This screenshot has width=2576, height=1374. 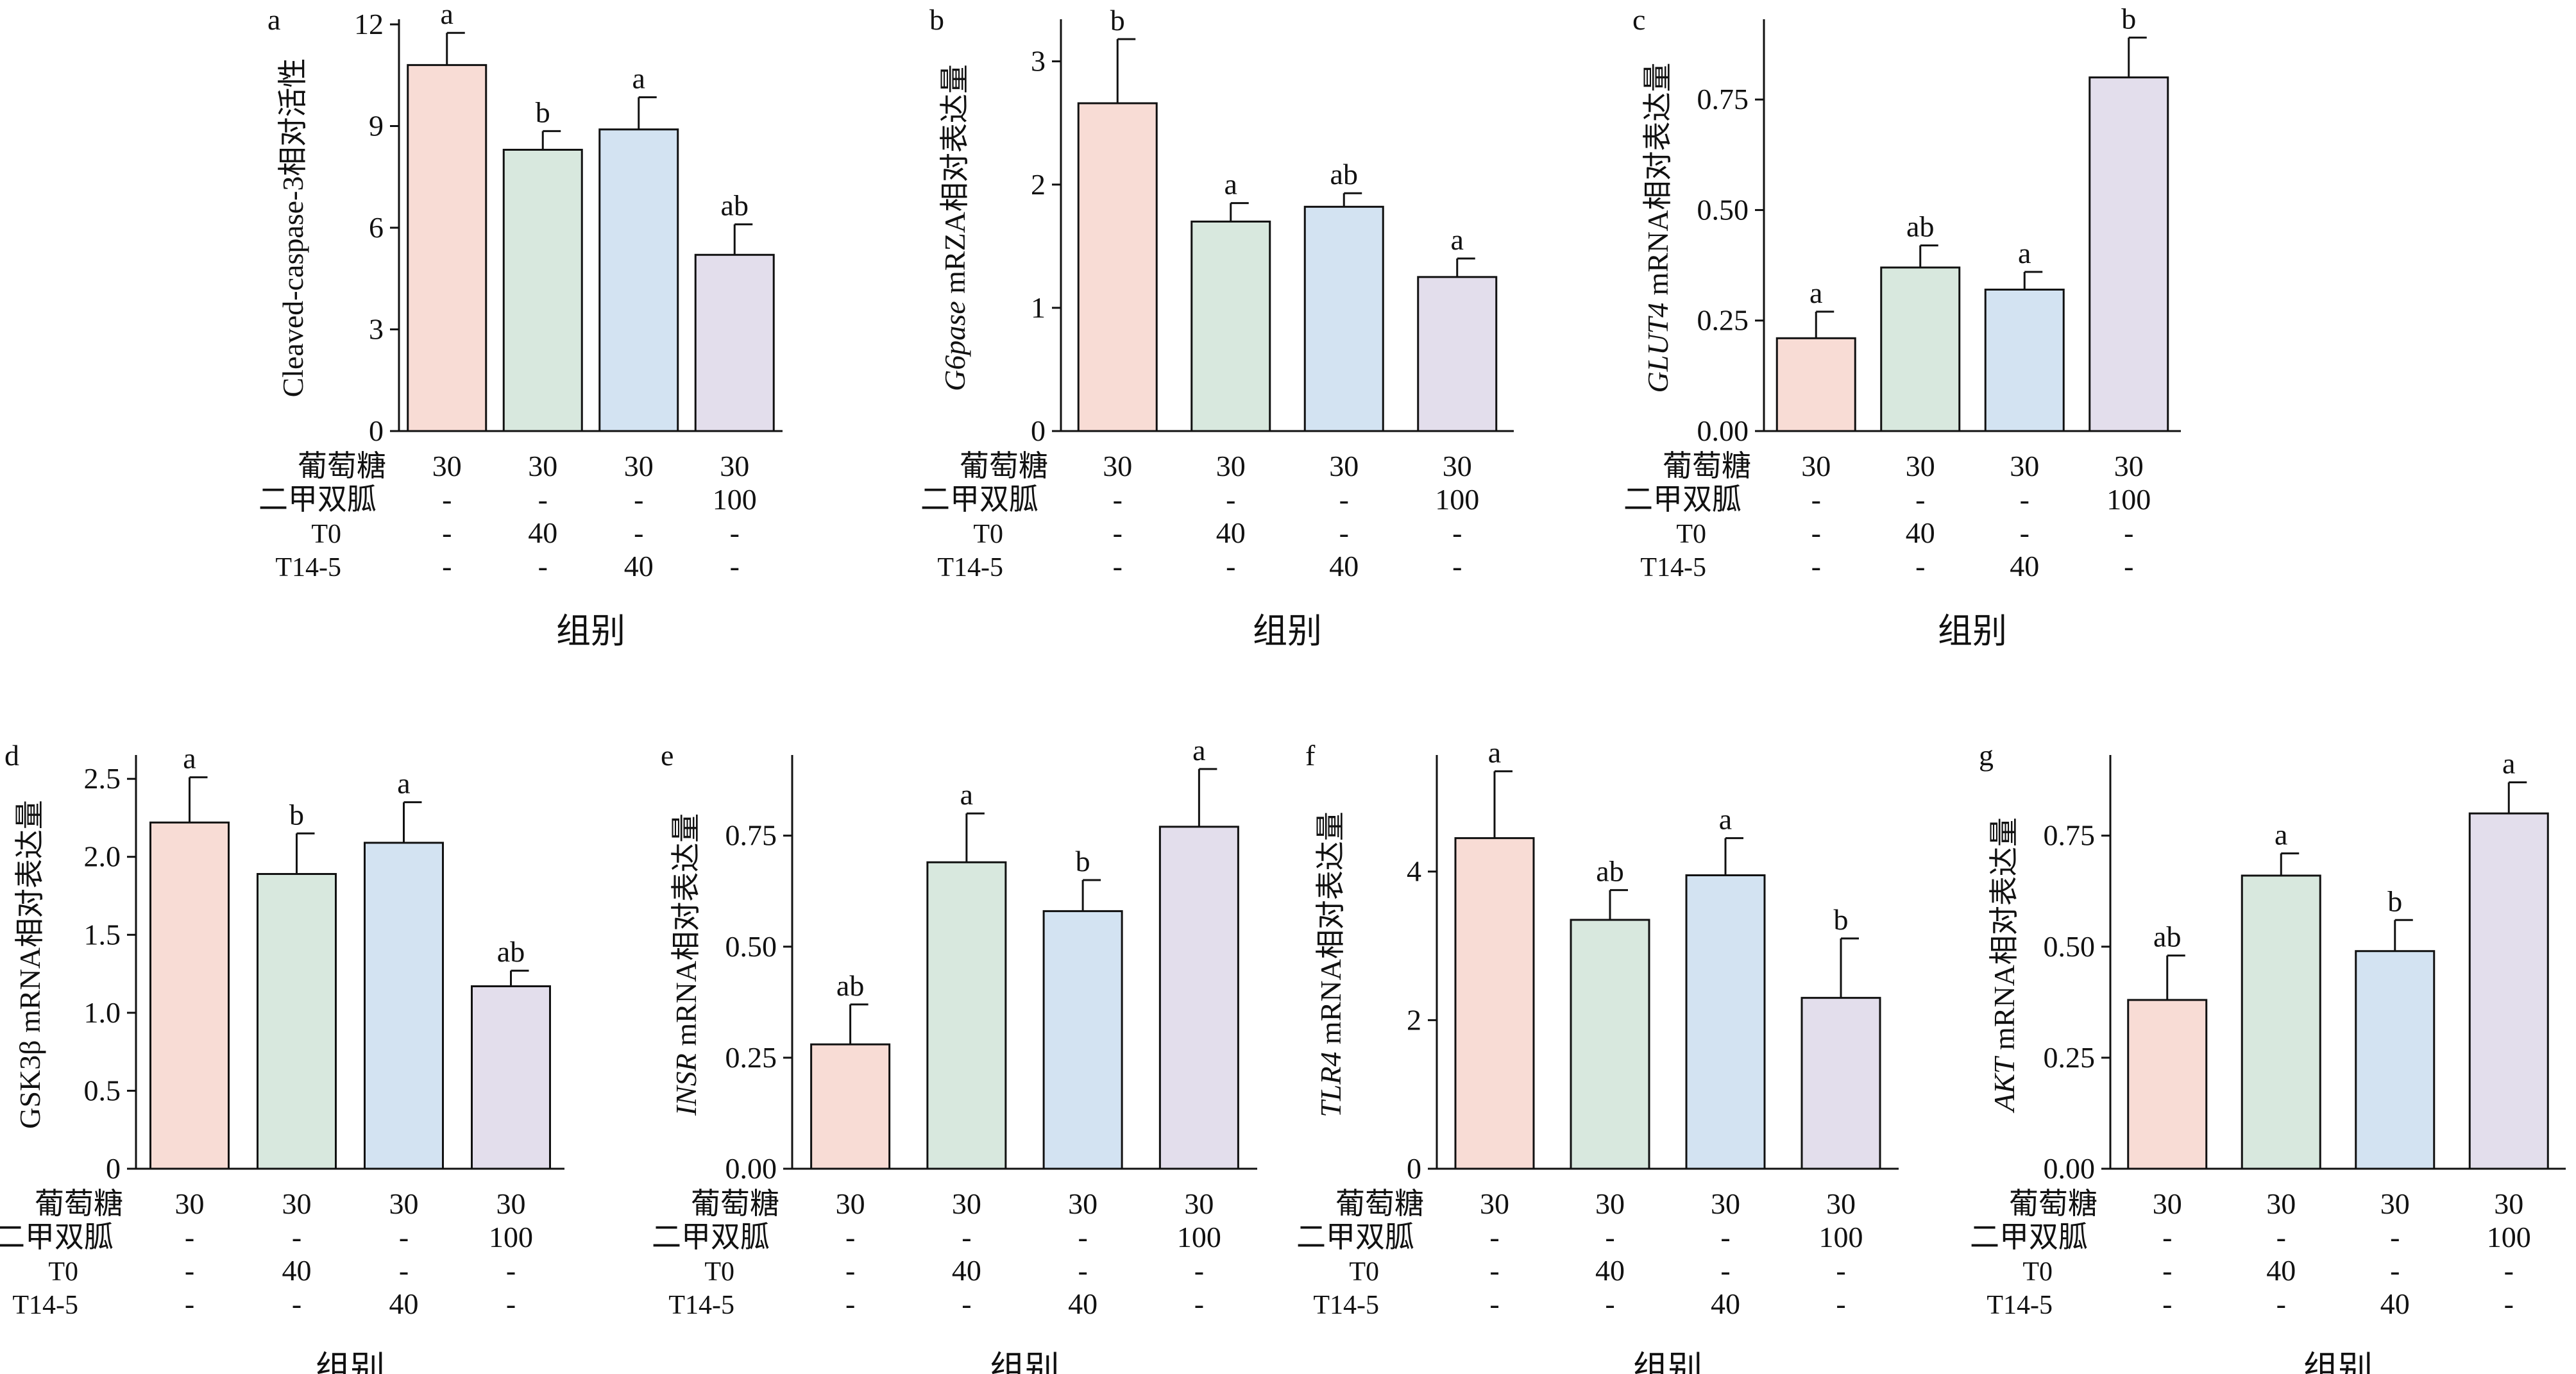 I want to click on panel-letter: b, so click(x=936, y=20).